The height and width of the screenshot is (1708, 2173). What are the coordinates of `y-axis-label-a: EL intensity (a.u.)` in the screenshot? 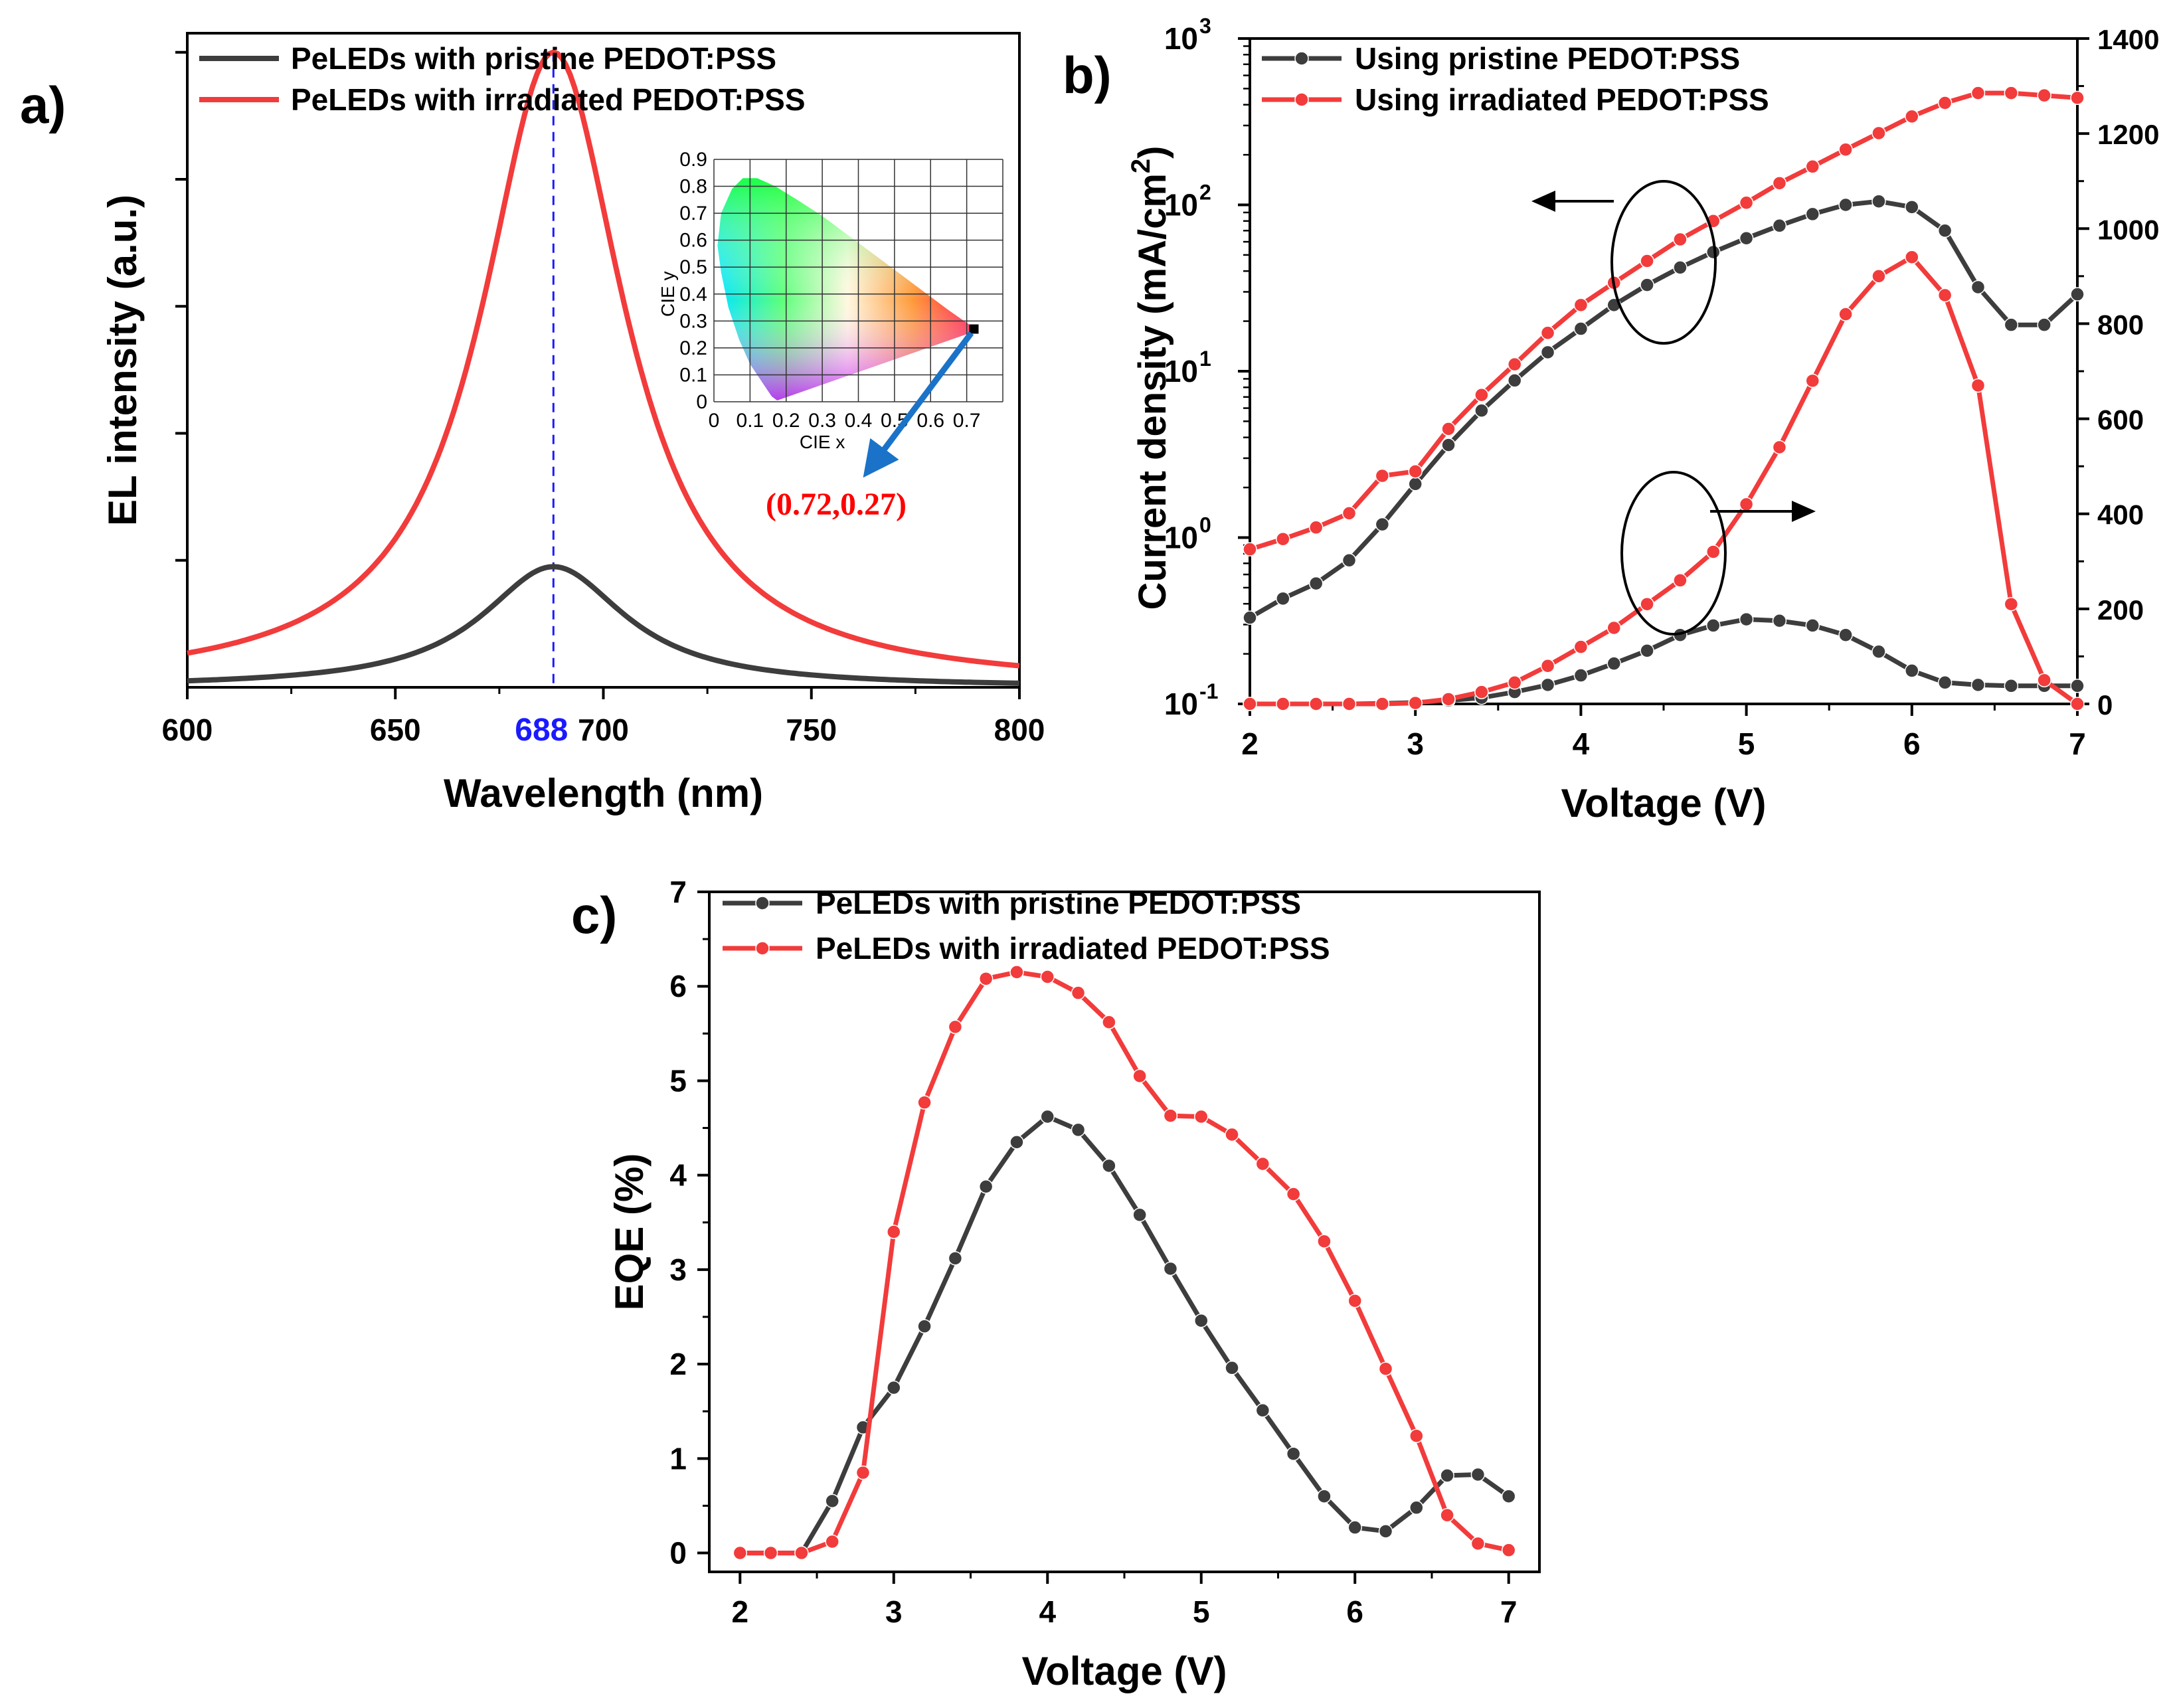 It's located at (122, 360).